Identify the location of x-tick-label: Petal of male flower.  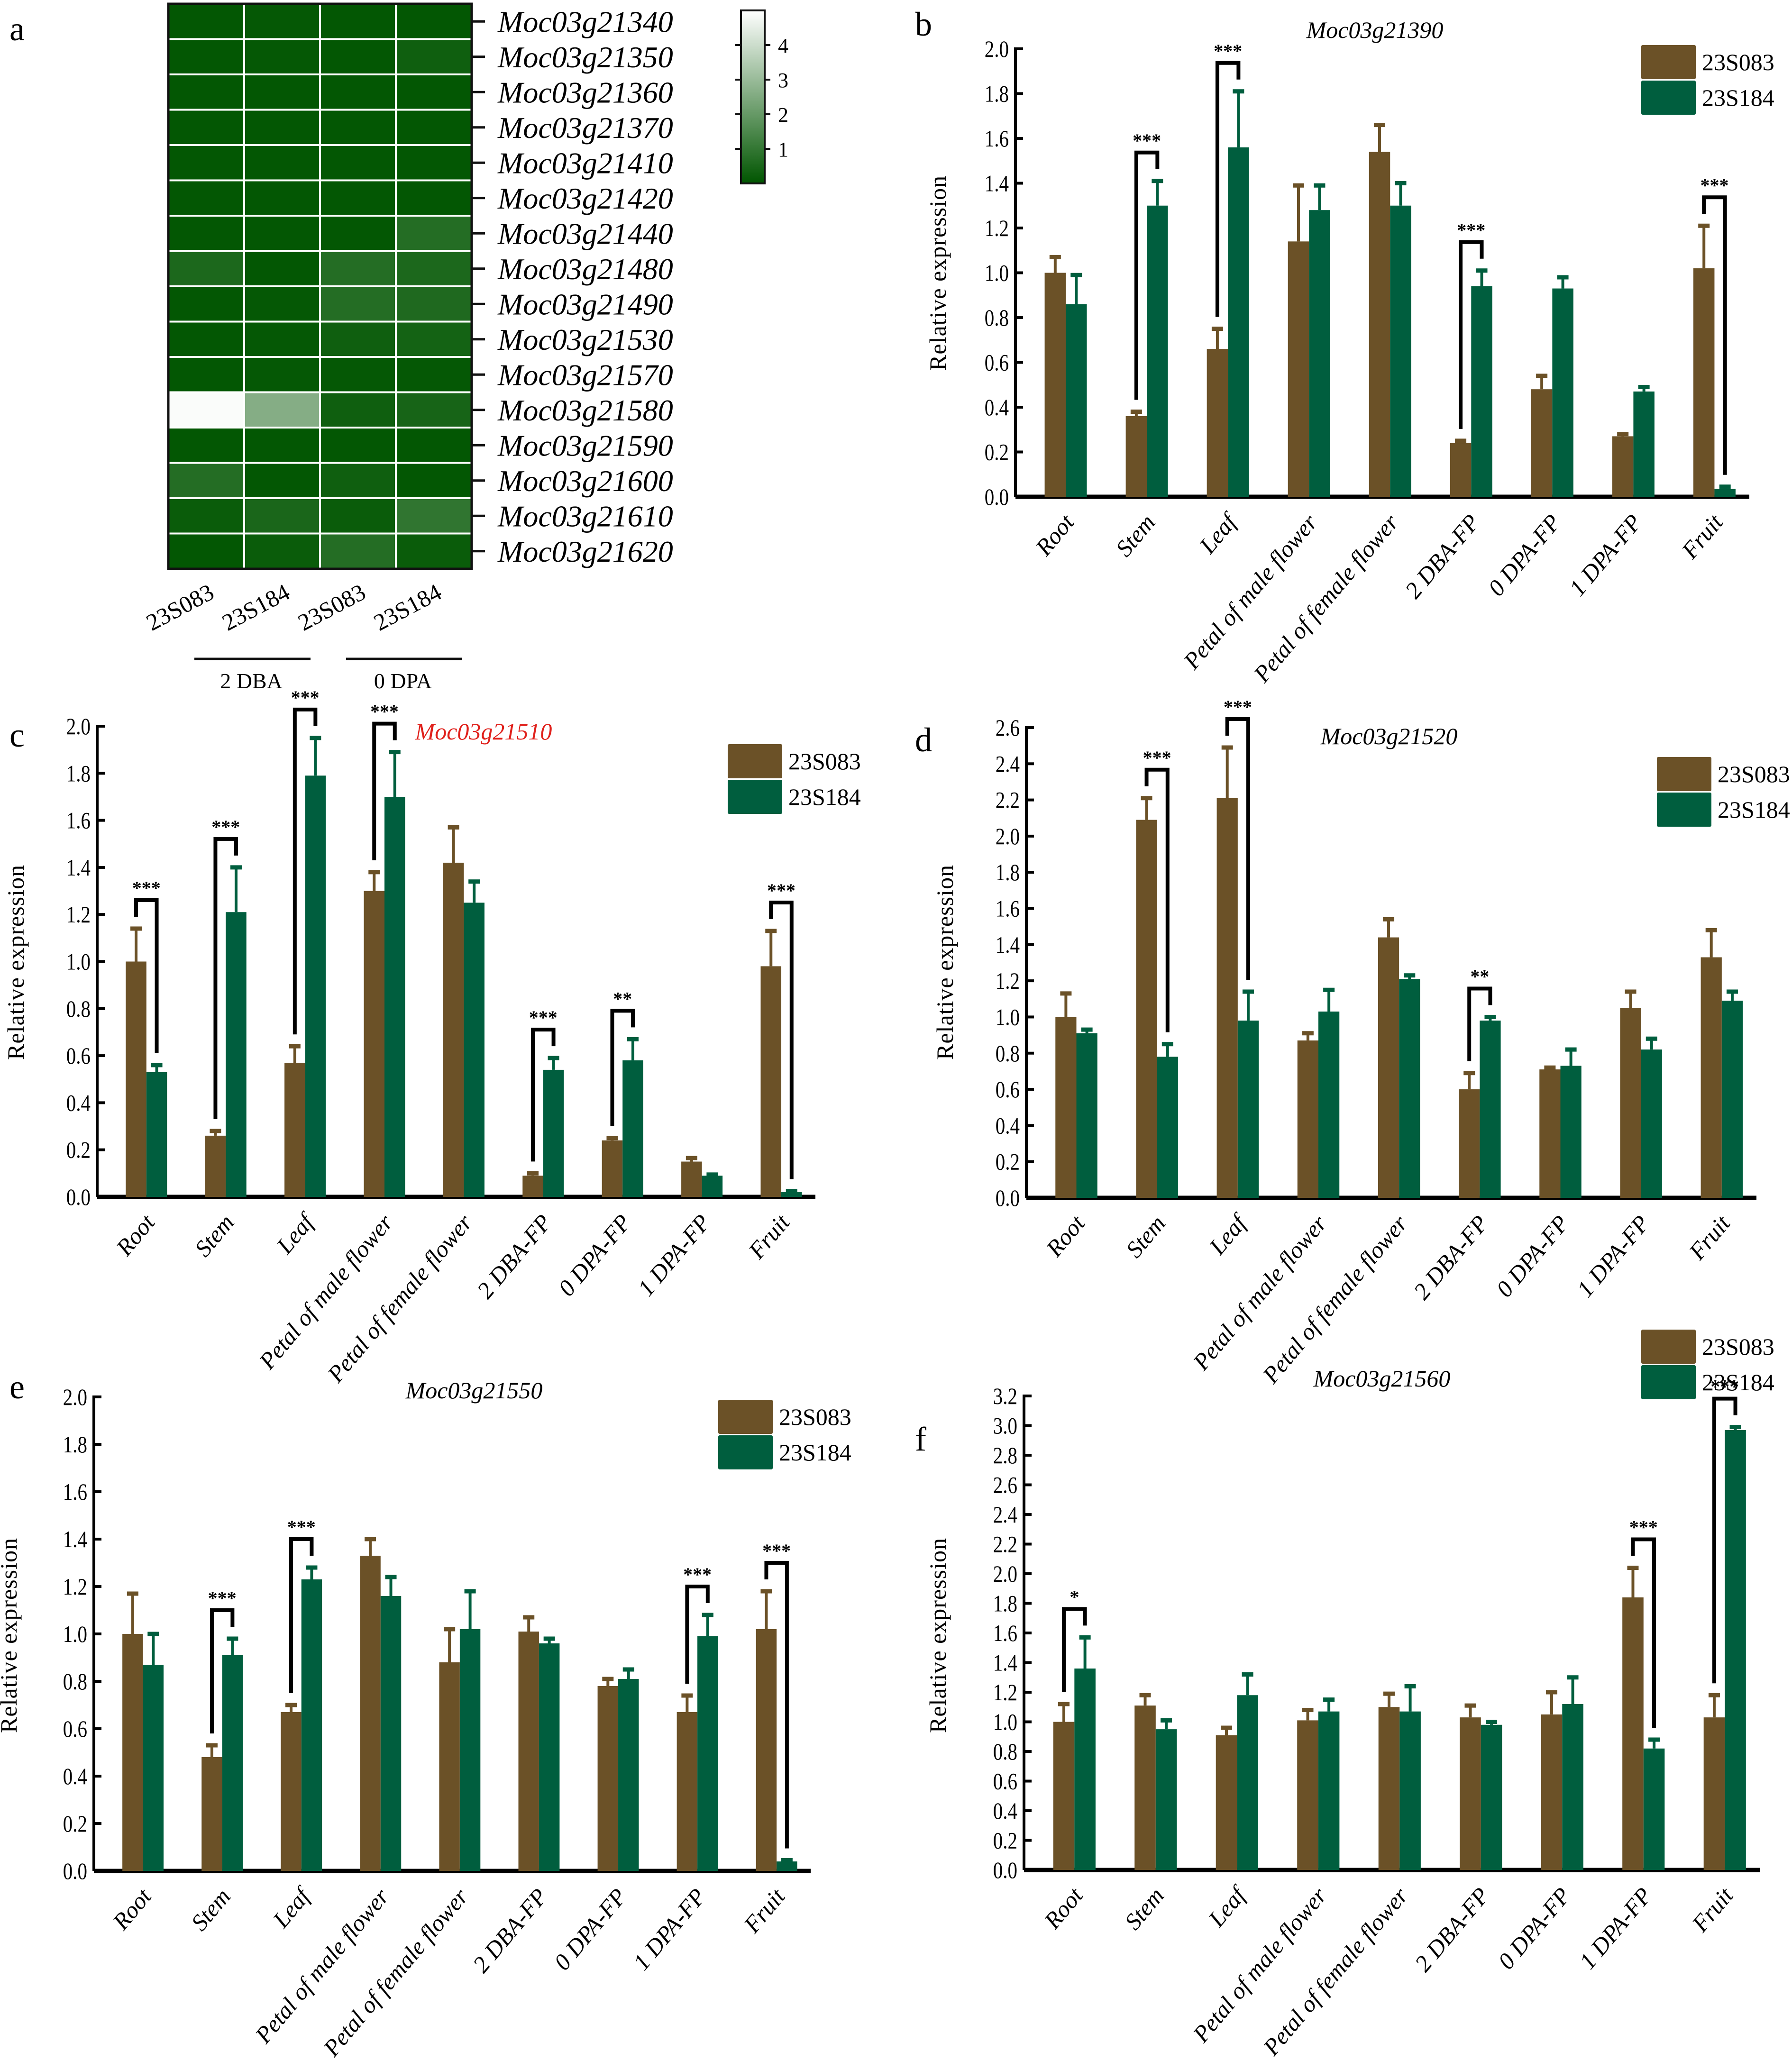
(321, 1966).